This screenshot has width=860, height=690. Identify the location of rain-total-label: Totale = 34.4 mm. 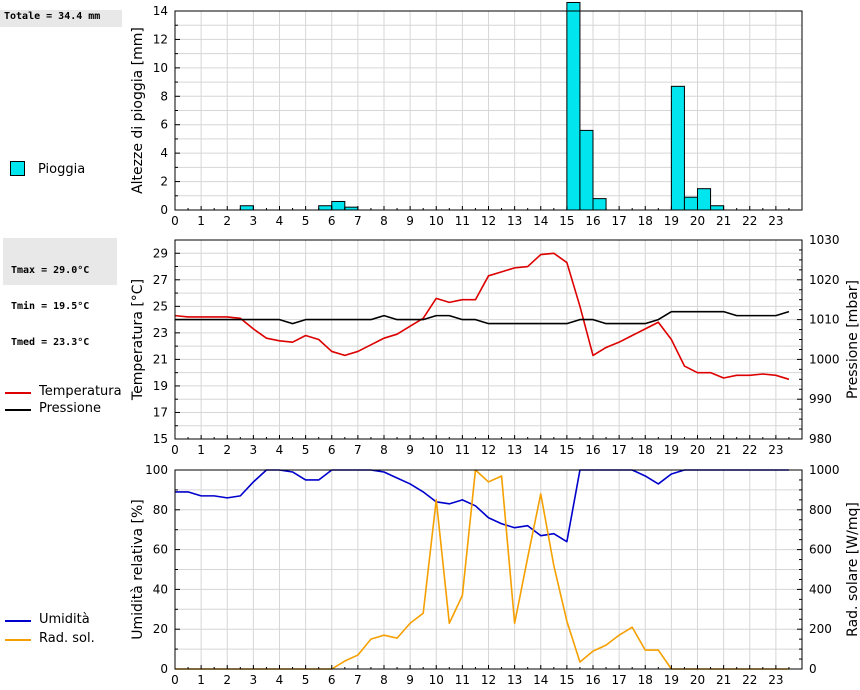
(52, 16).